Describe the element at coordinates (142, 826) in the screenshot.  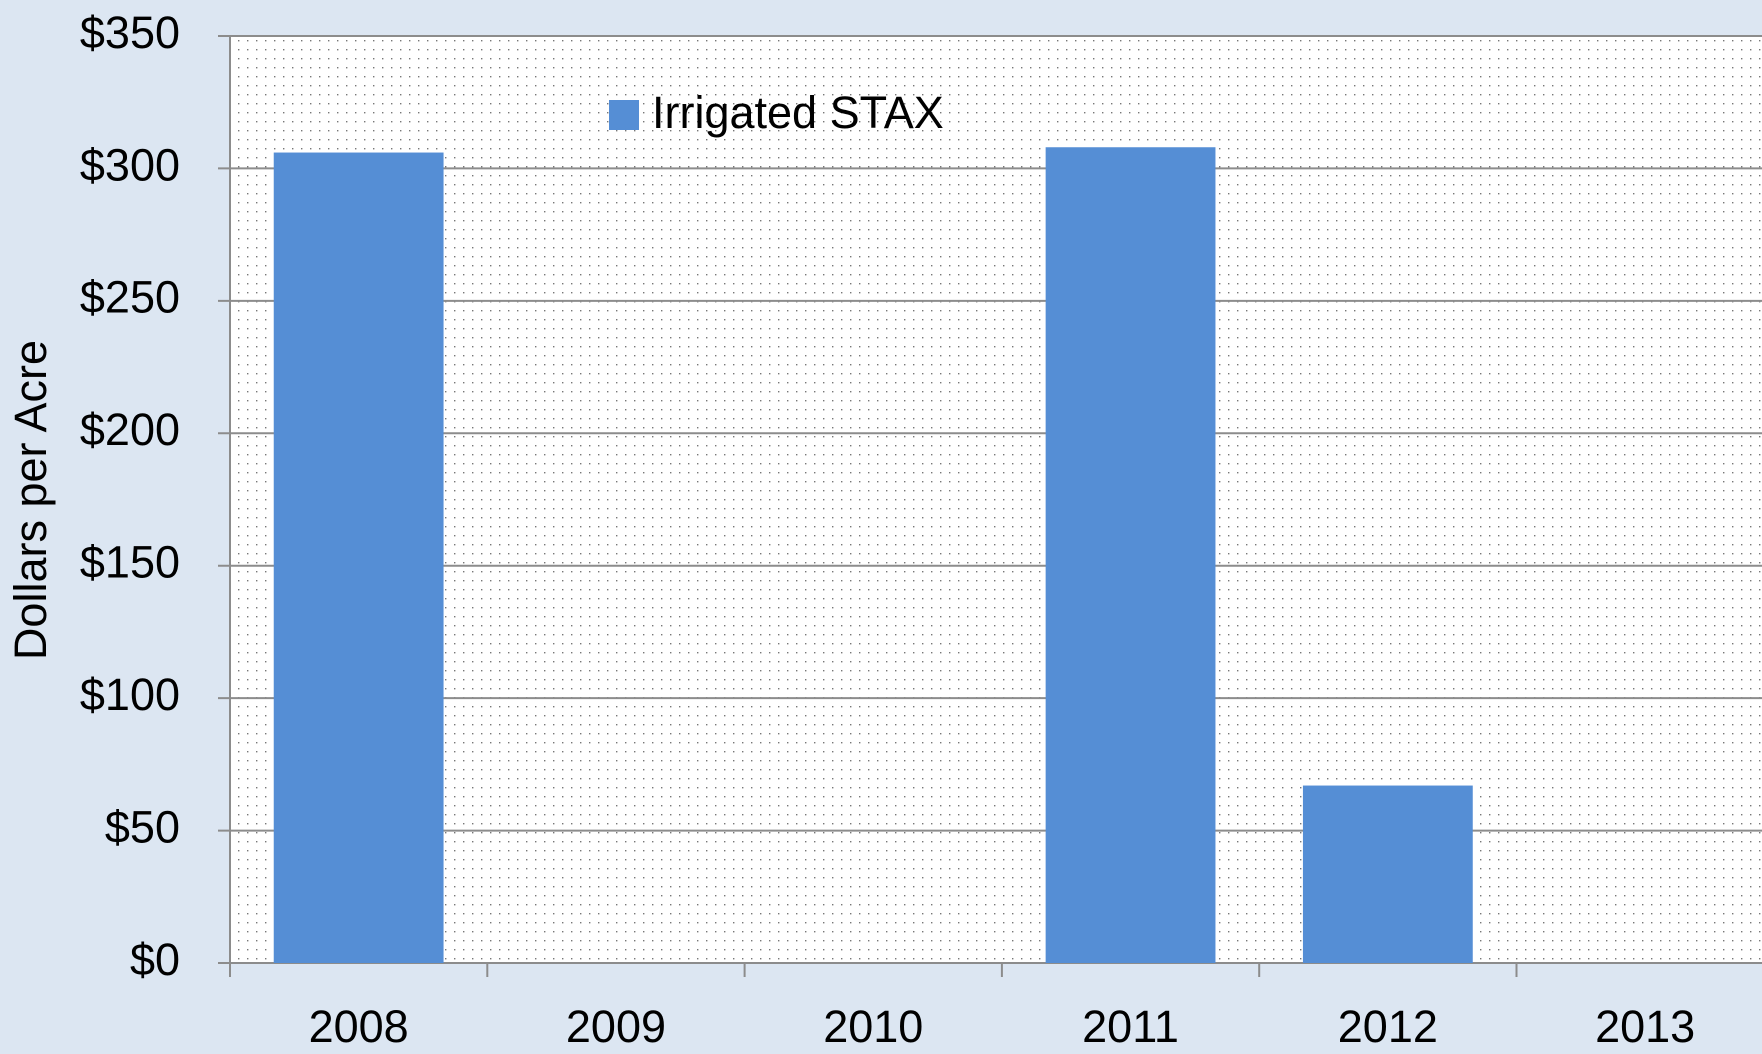
I see `y-tick-label: $50` at that location.